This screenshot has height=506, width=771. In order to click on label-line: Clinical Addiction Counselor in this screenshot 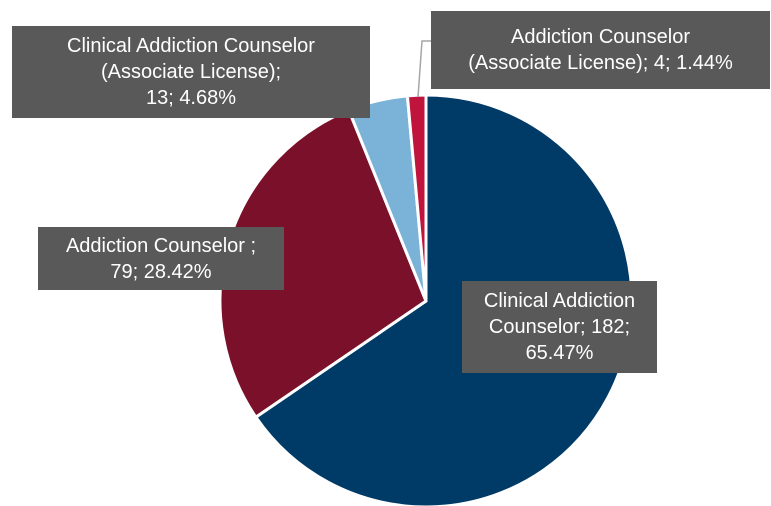, I will do `click(191, 46)`.